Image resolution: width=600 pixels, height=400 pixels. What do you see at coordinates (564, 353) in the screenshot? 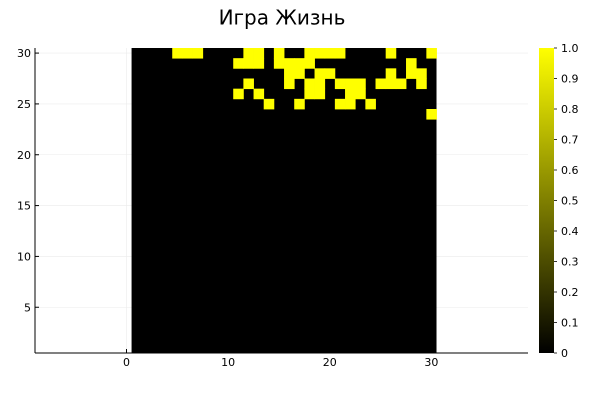
I see `colorbar-tick-label: 0` at bounding box center [564, 353].